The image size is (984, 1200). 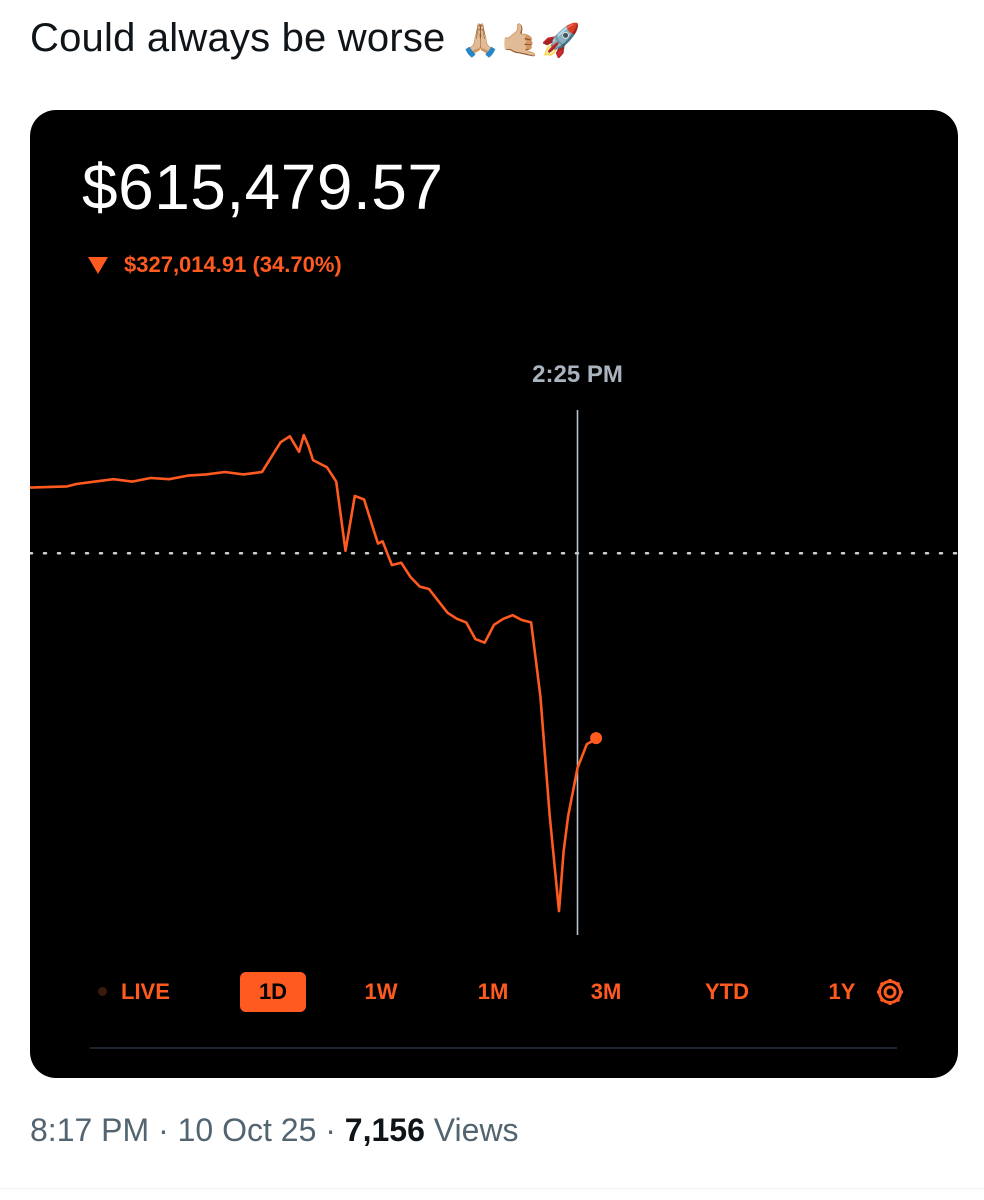 I want to click on tab-3m: 3M, so click(x=606, y=992).